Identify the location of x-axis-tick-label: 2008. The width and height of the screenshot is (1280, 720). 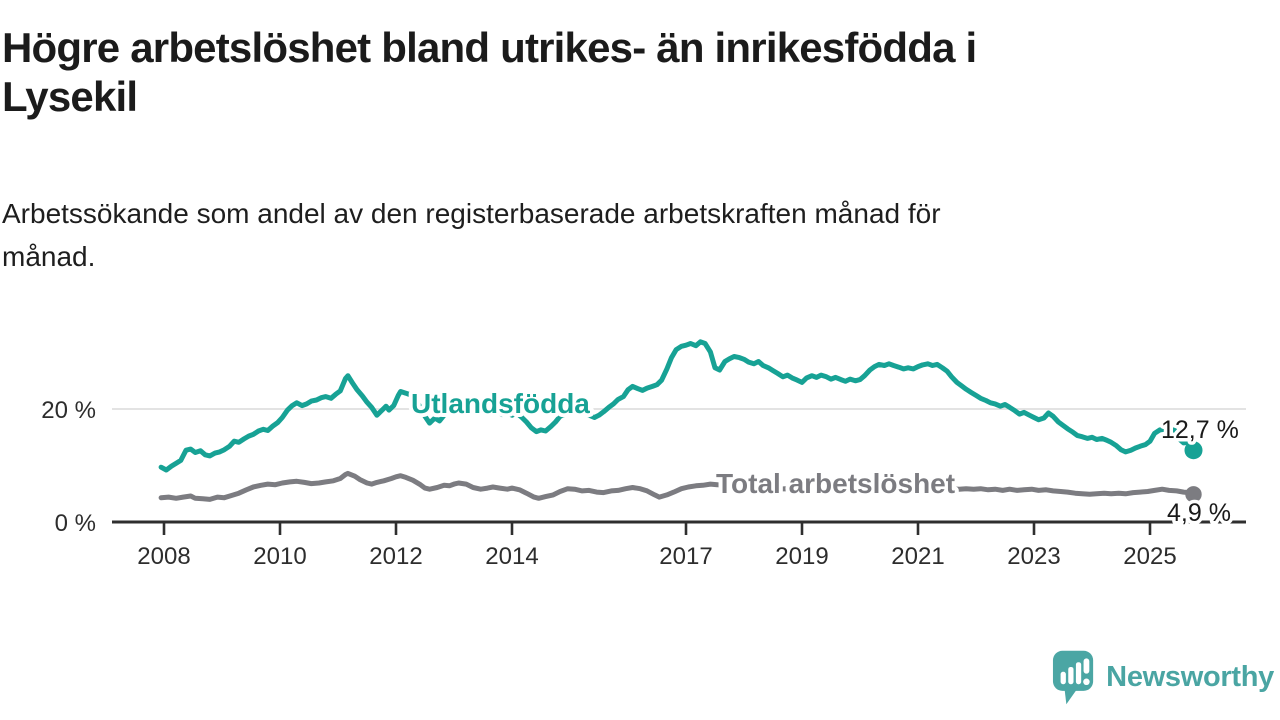
(163, 556).